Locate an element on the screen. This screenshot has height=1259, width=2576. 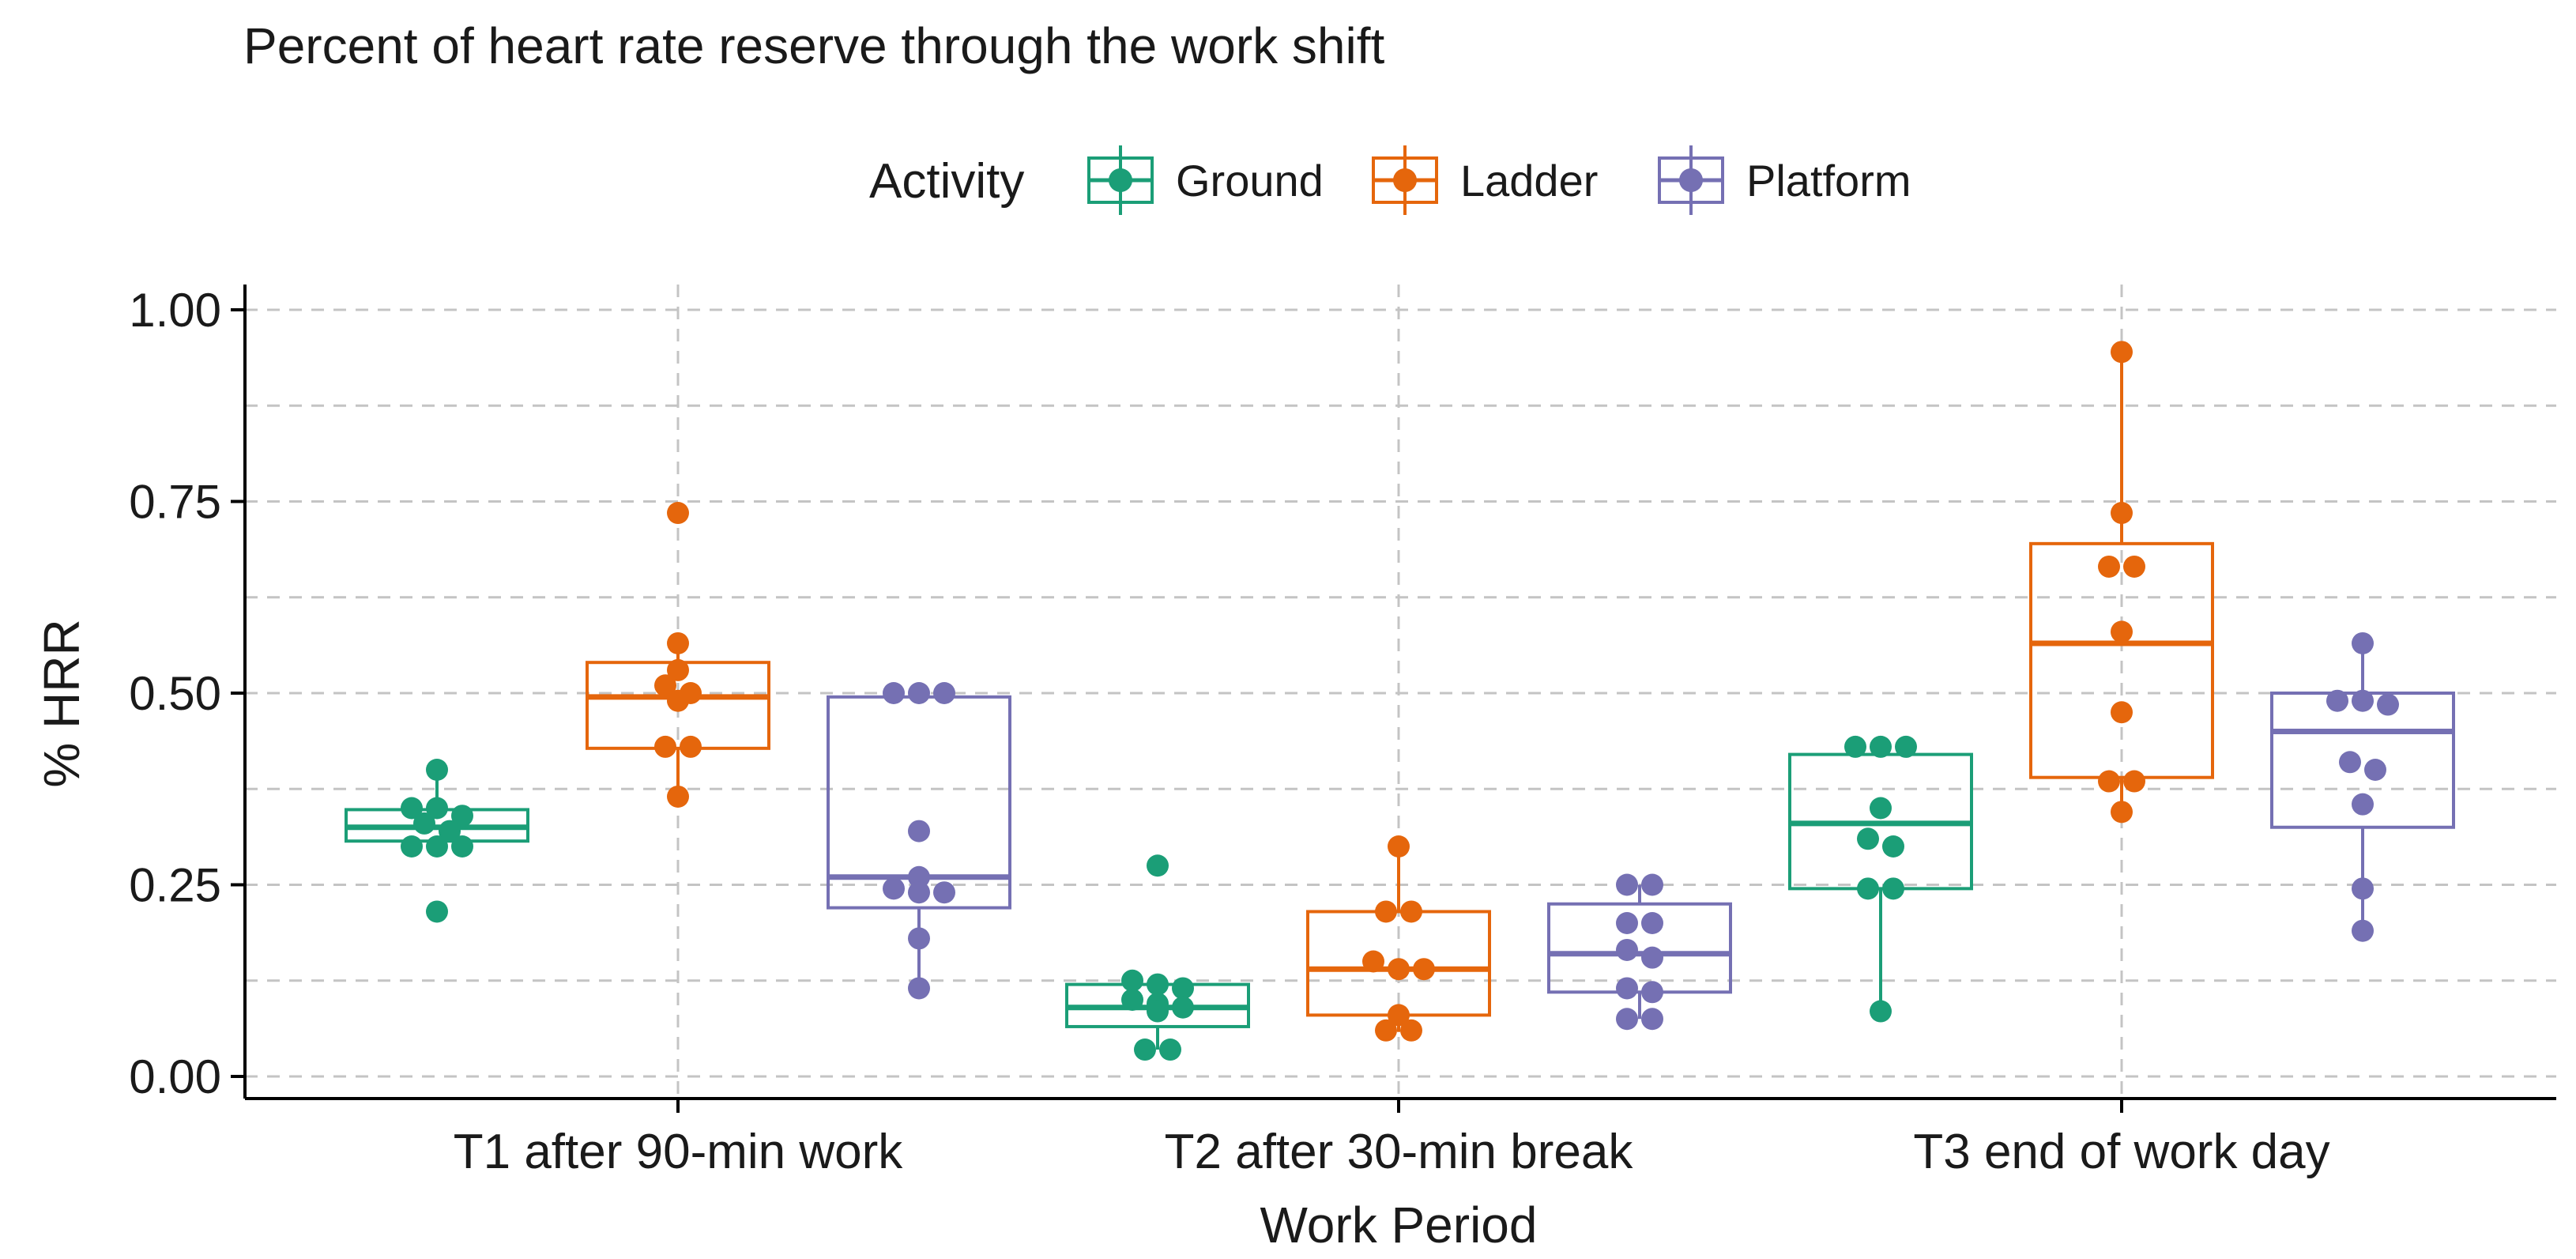
y-axis-label: % HRR is located at coordinates (61, 703).